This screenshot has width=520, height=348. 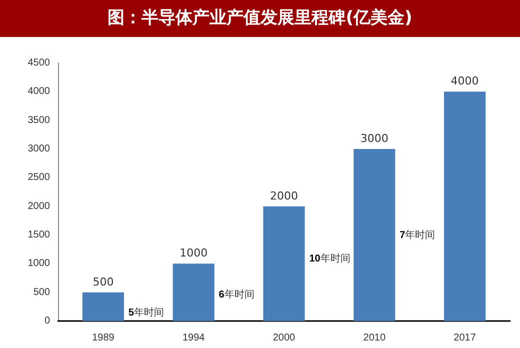 I want to click on annotation: 7年时间, so click(x=418, y=235).